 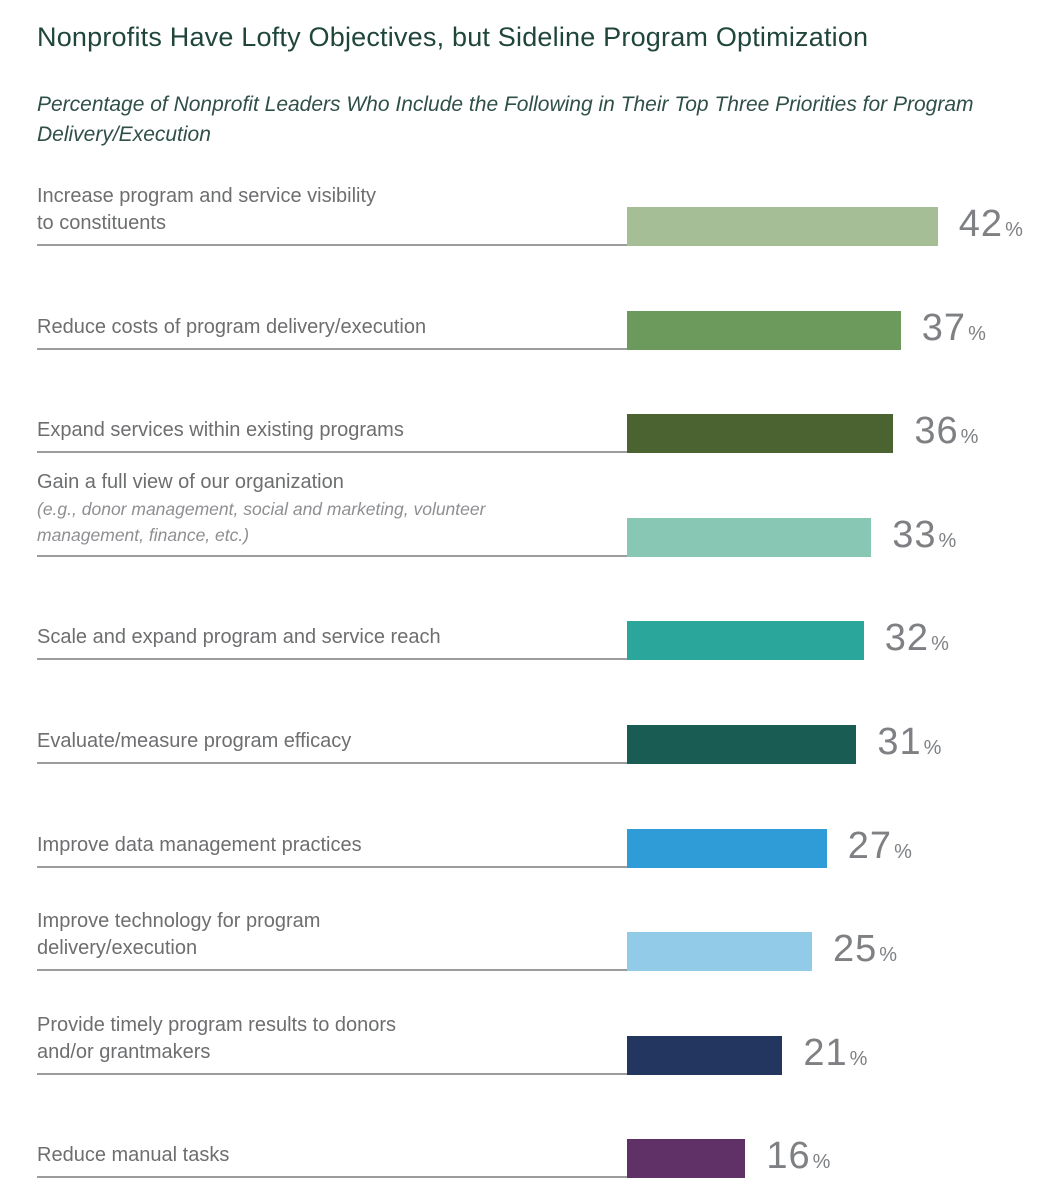 I want to click on category-label: Reduce manual tasks, so click(x=133, y=1155).